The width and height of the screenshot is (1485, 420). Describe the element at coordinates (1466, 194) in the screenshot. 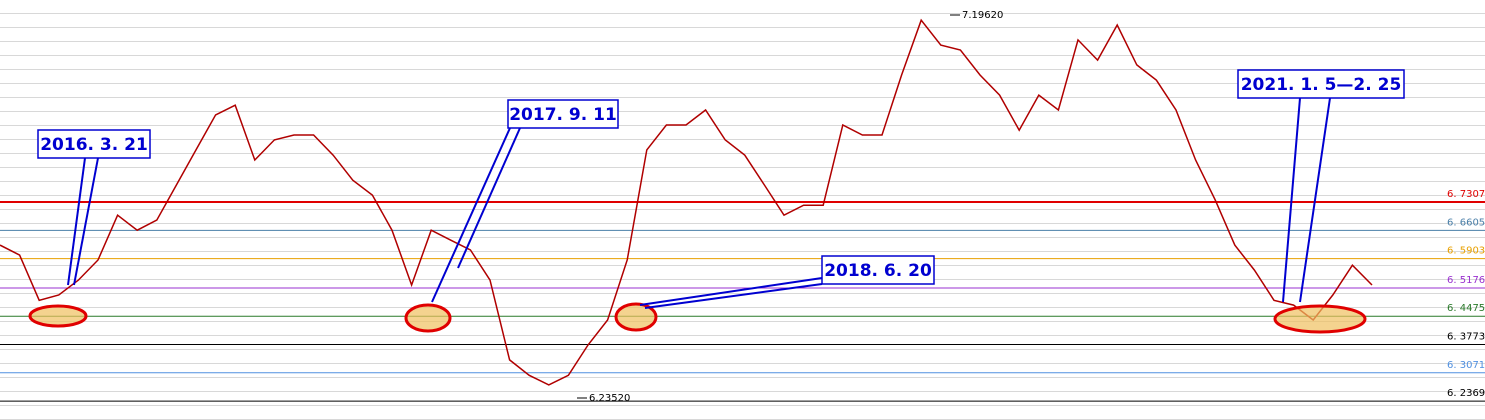

I see `y-tick-label: 6. 7307` at that location.